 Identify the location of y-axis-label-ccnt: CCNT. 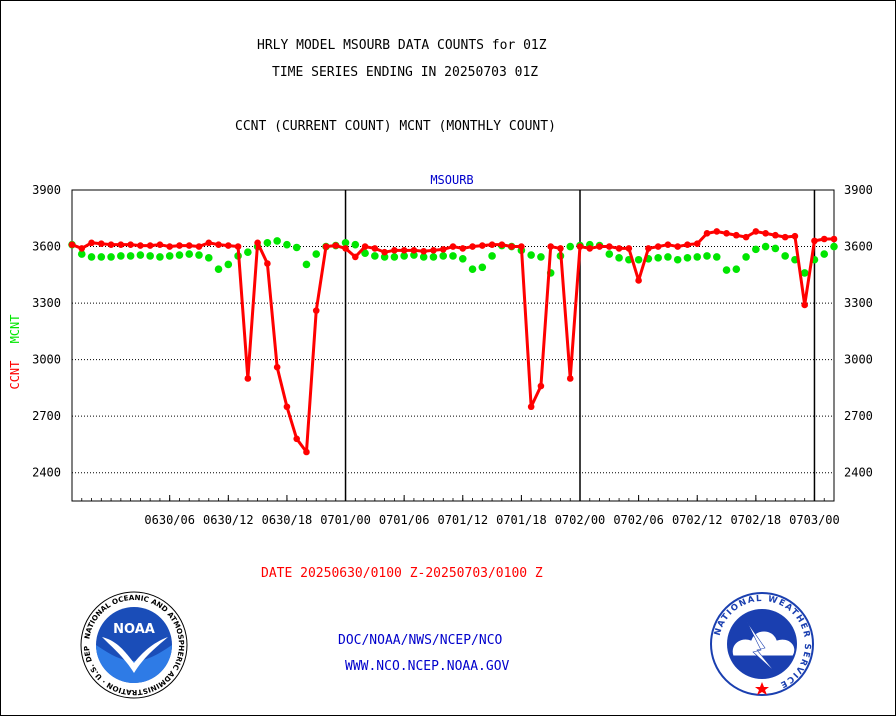
(15, 375).